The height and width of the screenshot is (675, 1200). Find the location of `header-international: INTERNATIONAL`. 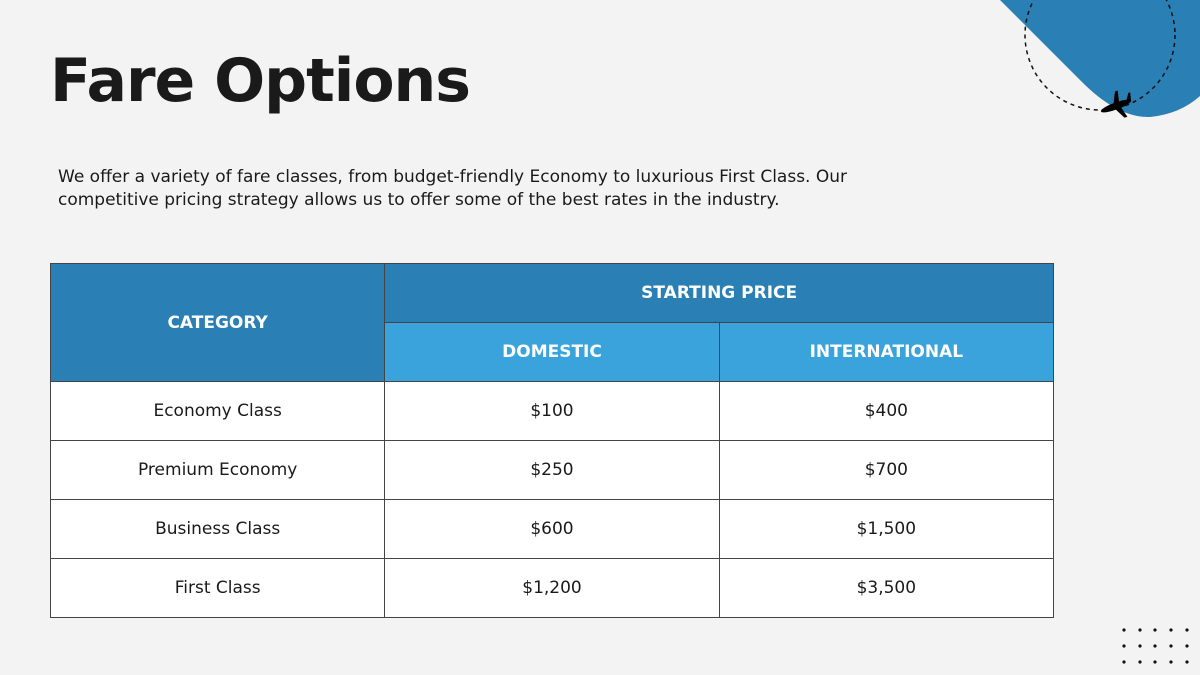

header-international: INTERNATIONAL is located at coordinates (886, 352).